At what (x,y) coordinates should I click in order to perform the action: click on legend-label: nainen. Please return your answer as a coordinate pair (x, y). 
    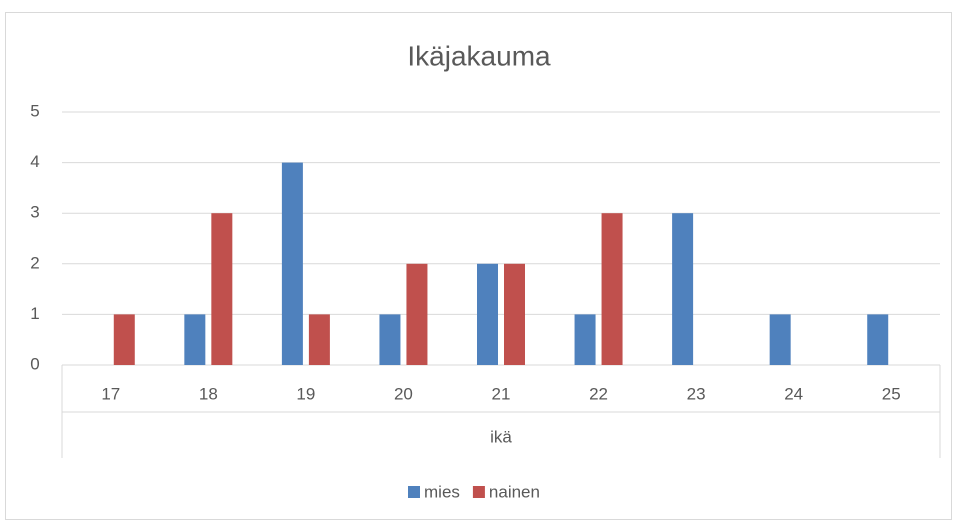
    Looking at the image, I should click on (514, 491).